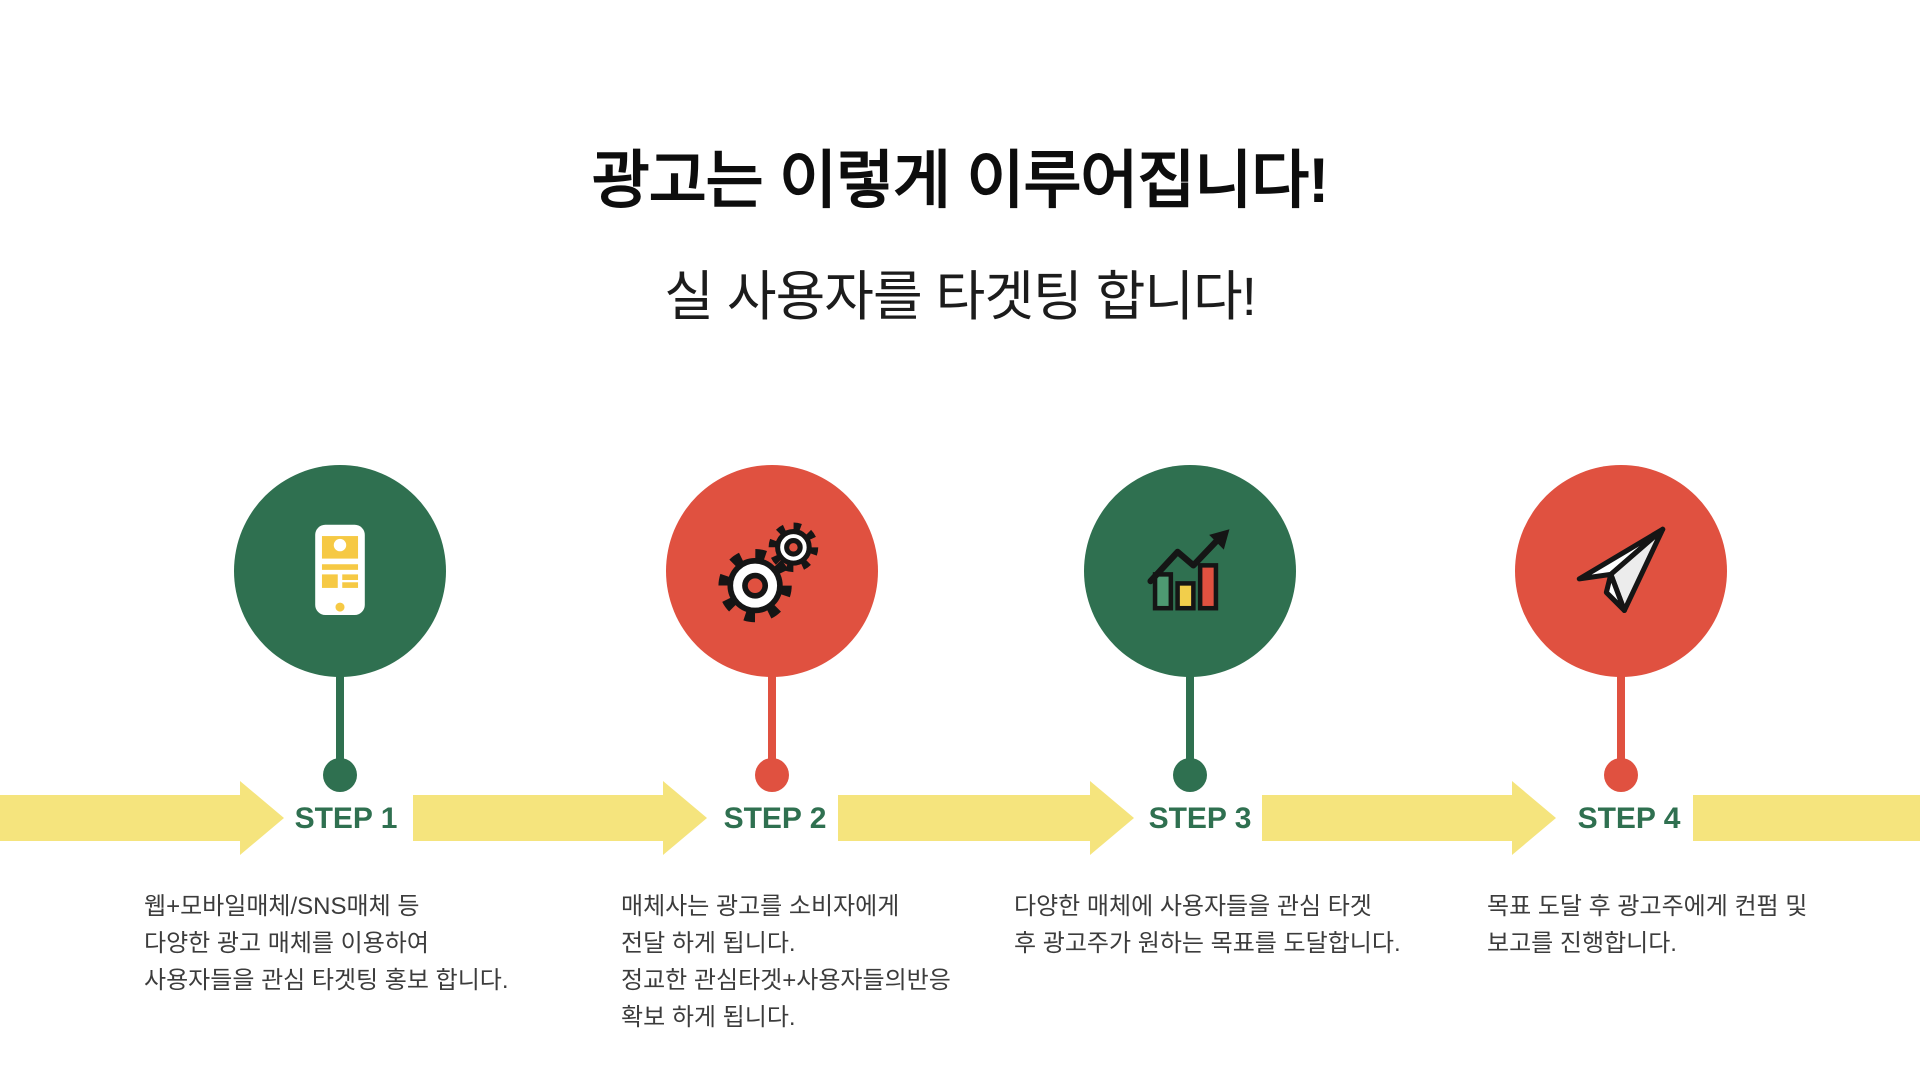 This screenshot has width=1920, height=1080. Describe the element at coordinates (1629, 818) in the screenshot. I see `step-4-label: STEP 4` at that location.